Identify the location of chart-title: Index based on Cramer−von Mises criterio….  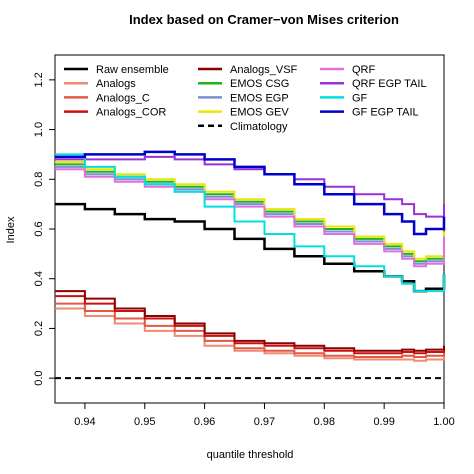
(264, 19).